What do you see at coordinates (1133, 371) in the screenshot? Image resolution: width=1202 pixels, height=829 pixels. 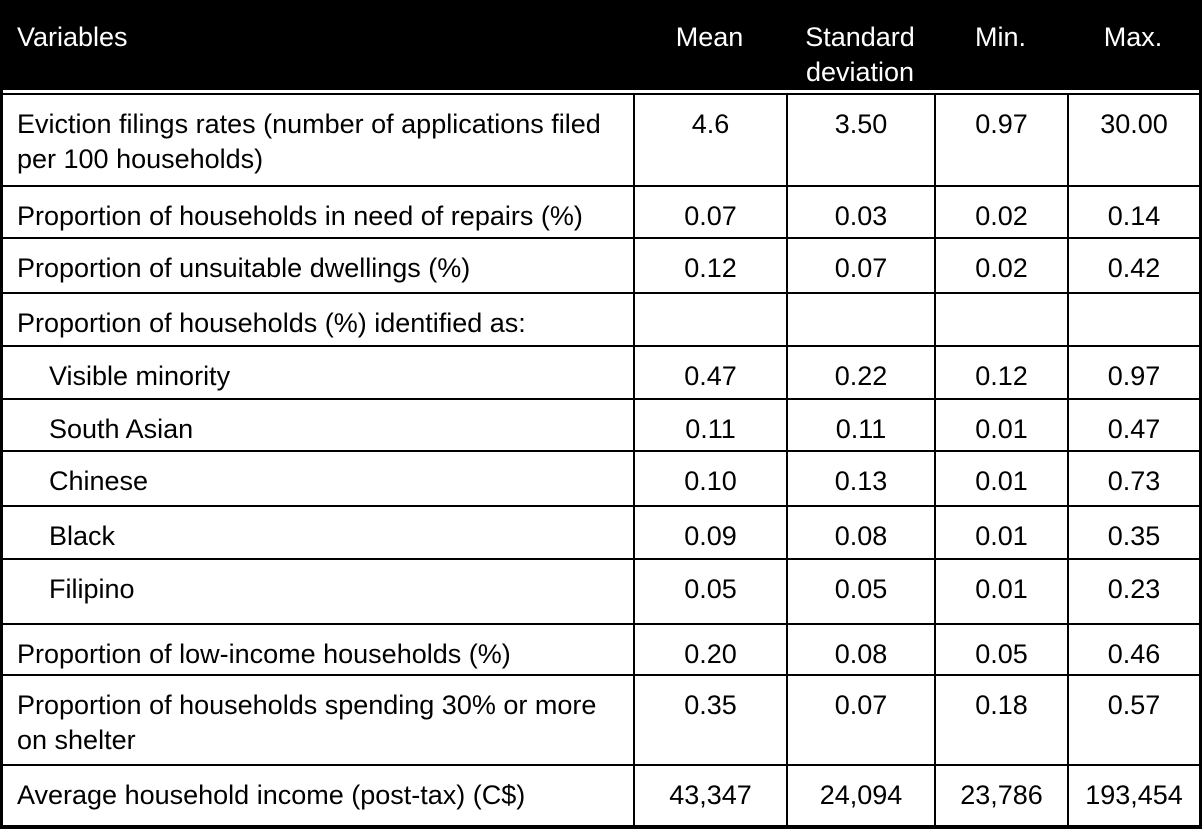 I see `value-cell-max: 0.97` at bounding box center [1133, 371].